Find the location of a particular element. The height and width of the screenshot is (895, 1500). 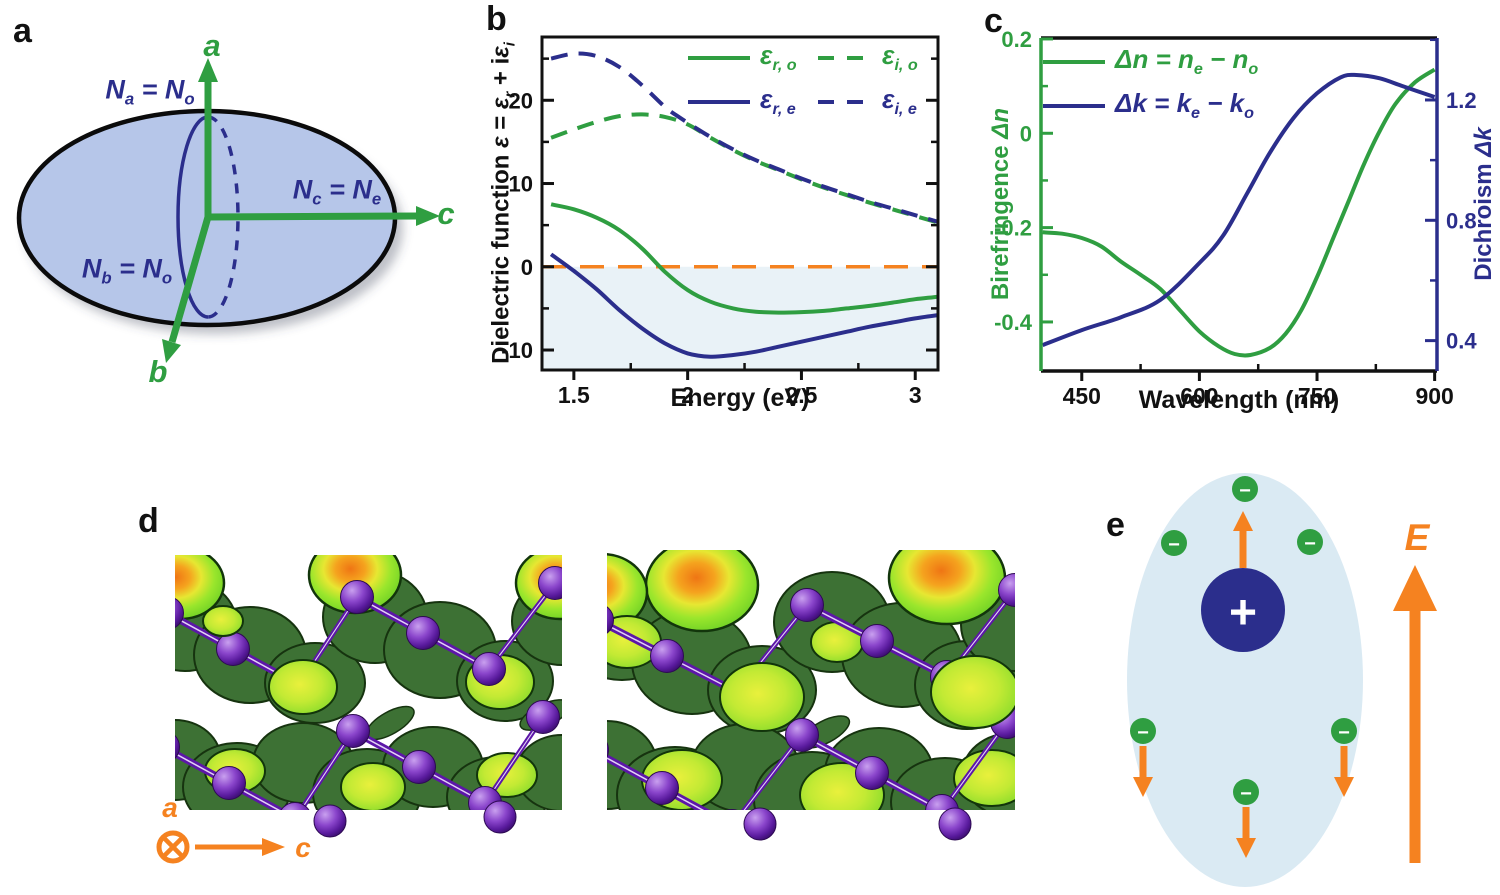

legend-item: Δk = ke − ko is located at coordinates (1148, 105).